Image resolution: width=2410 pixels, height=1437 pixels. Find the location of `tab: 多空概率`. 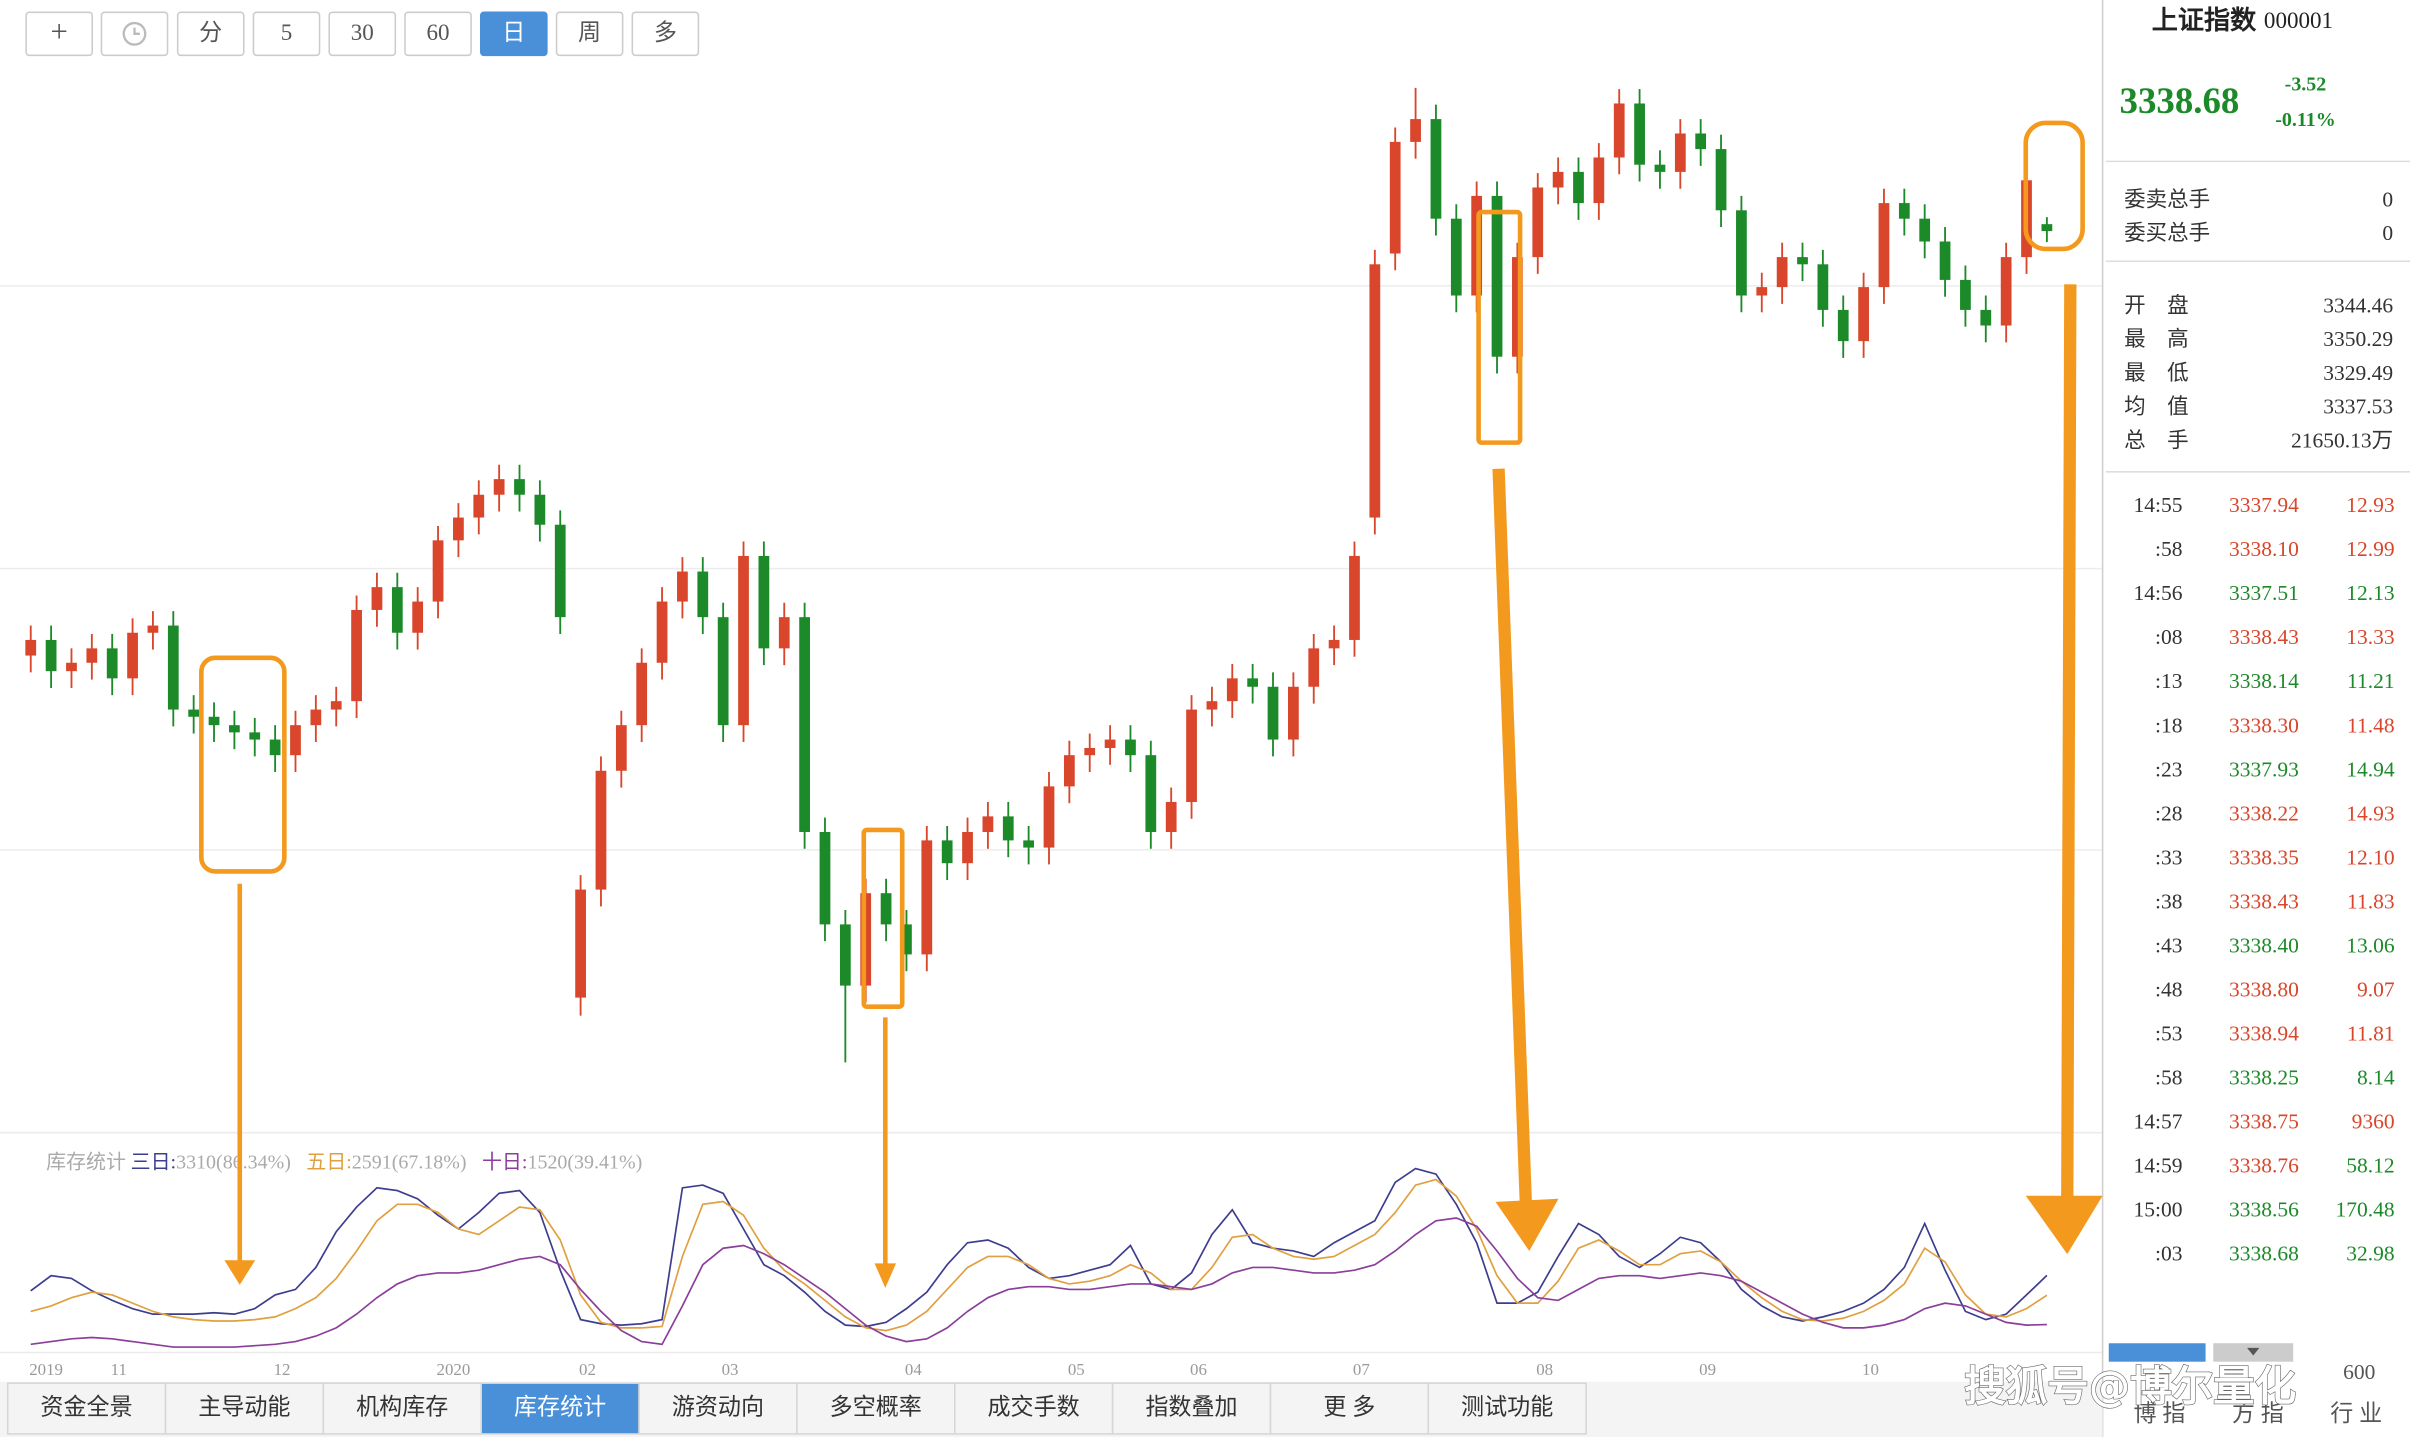

tab: 多空概率 is located at coordinates (876, 1408).